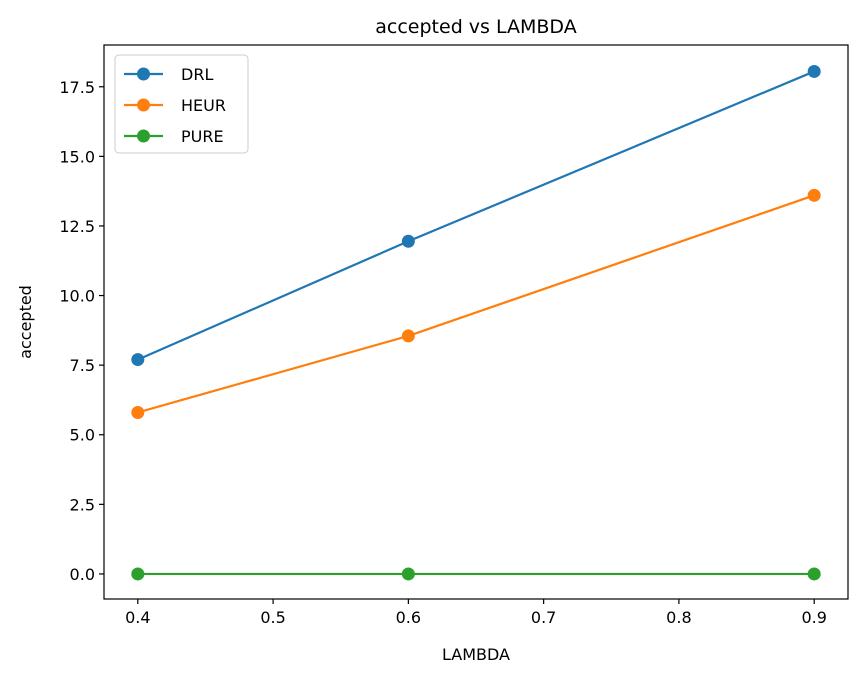 The image size is (863, 678). I want to click on y-axis-title: accepted, so click(25, 322).